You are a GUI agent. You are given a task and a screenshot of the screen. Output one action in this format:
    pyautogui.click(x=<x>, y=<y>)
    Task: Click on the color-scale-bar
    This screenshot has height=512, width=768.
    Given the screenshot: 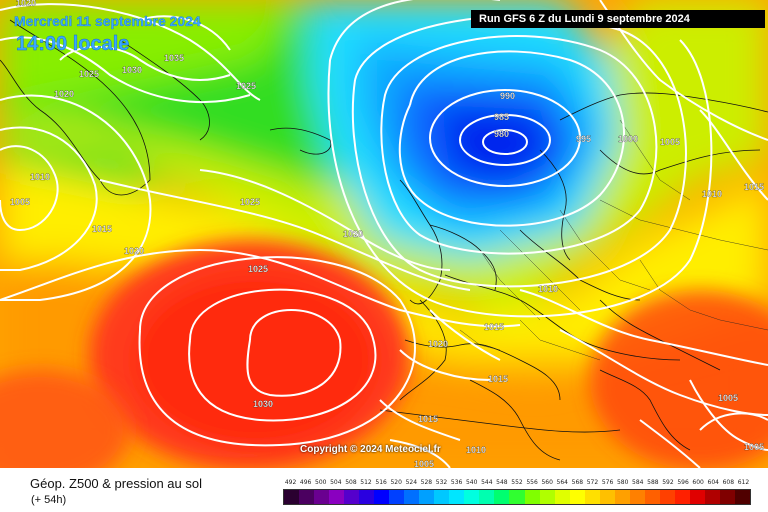 What is the action you would take?
    pyautogui.click(x=517, y=497)
    